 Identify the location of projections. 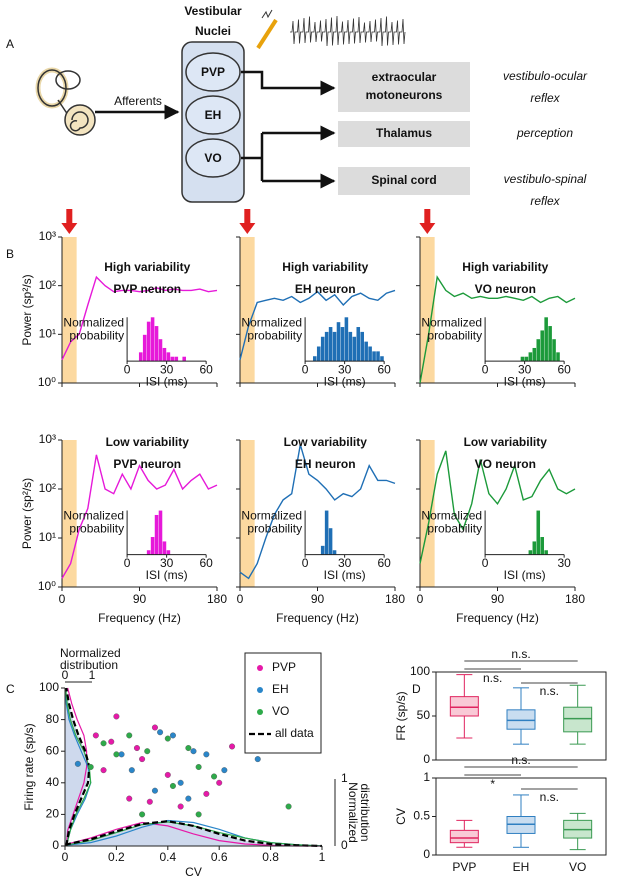
(288, 129).